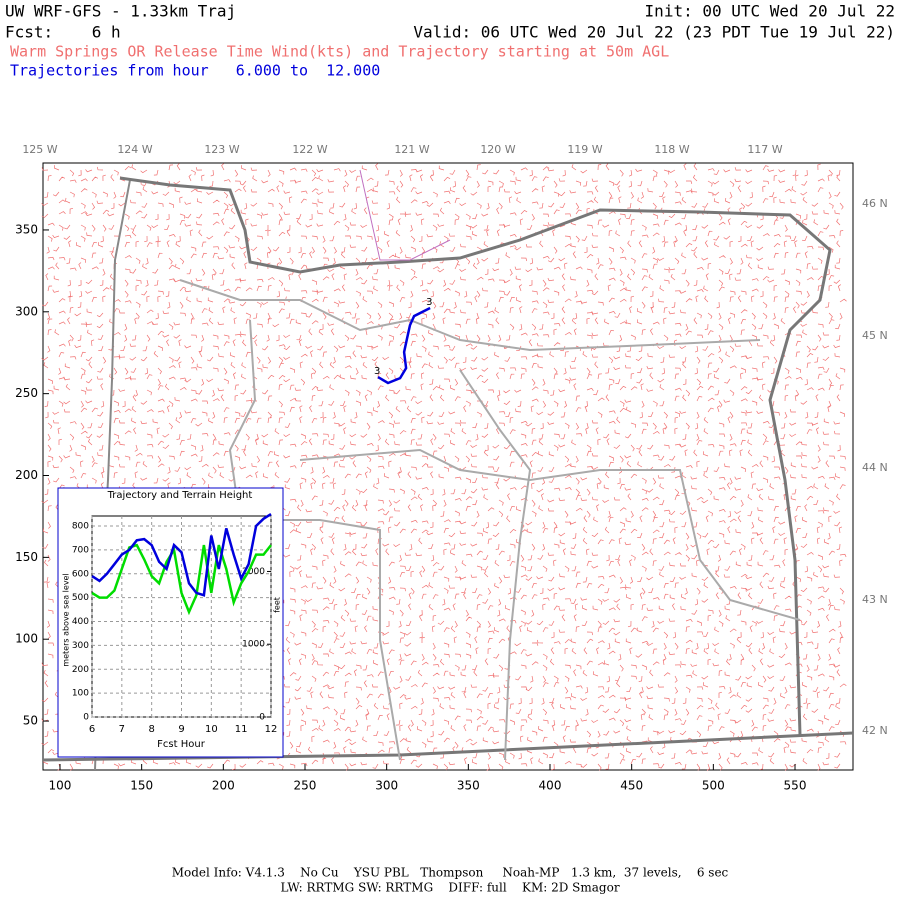  Describe the element at coordinates (141, 786) in the screenshot. I see `x-tick-label: 150` at that location.